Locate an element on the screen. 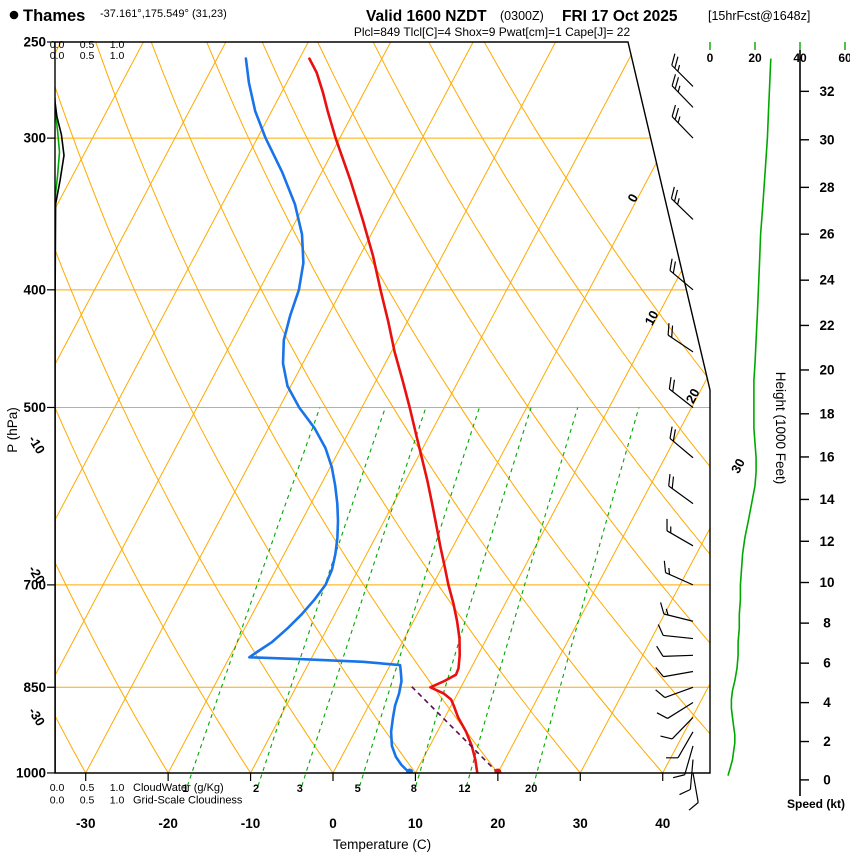 The height and width of the screenshot is (860, 850). pressure-axis-title: P (hPa) is located at coordinates (12, 430).